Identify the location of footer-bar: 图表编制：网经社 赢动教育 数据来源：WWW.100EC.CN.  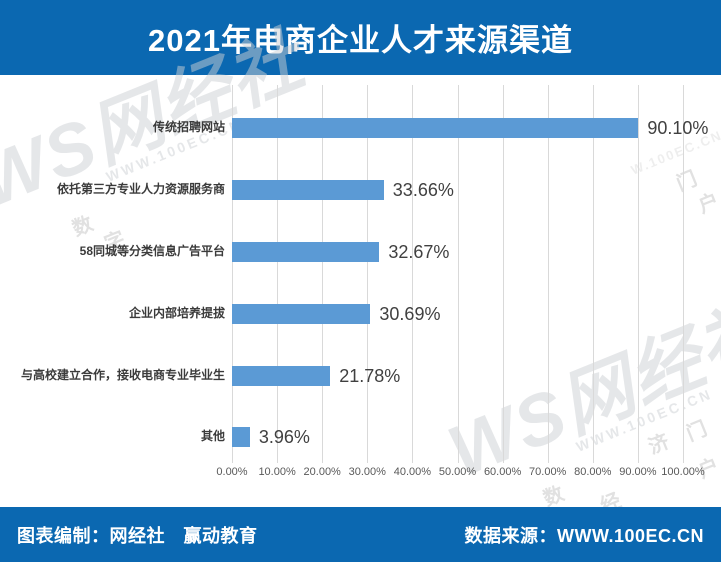
(360, 534).